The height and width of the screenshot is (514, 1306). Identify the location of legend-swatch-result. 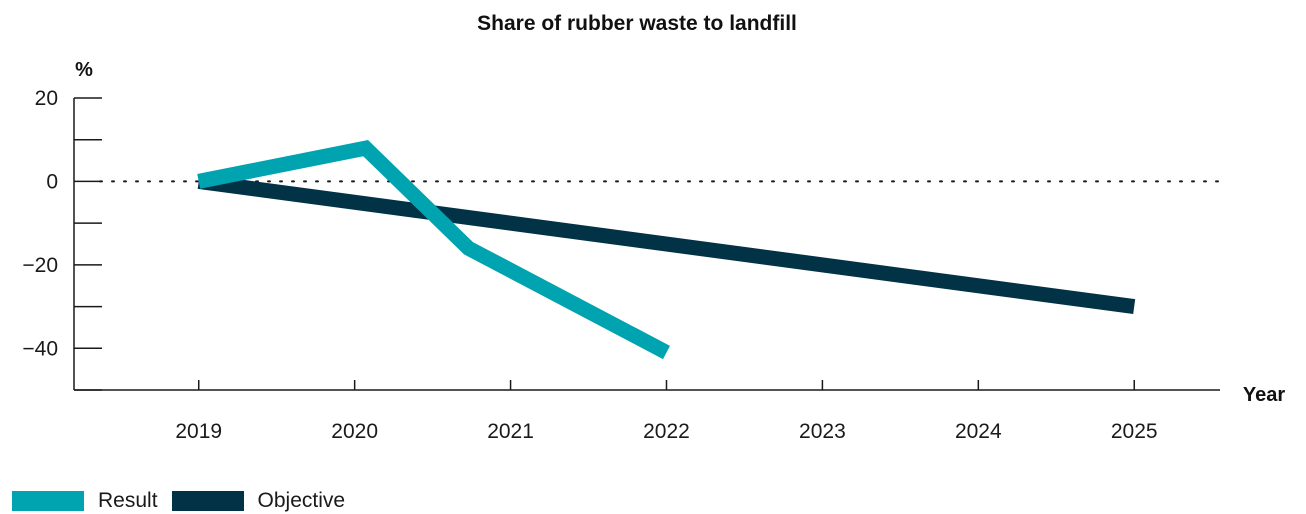
(48, 501).